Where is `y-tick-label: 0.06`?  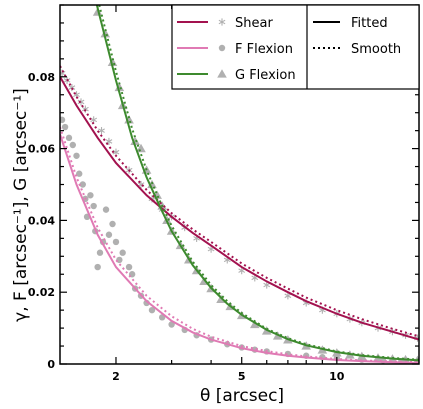 y-tick-label: 0.06 is located at coordinates (41, 149).